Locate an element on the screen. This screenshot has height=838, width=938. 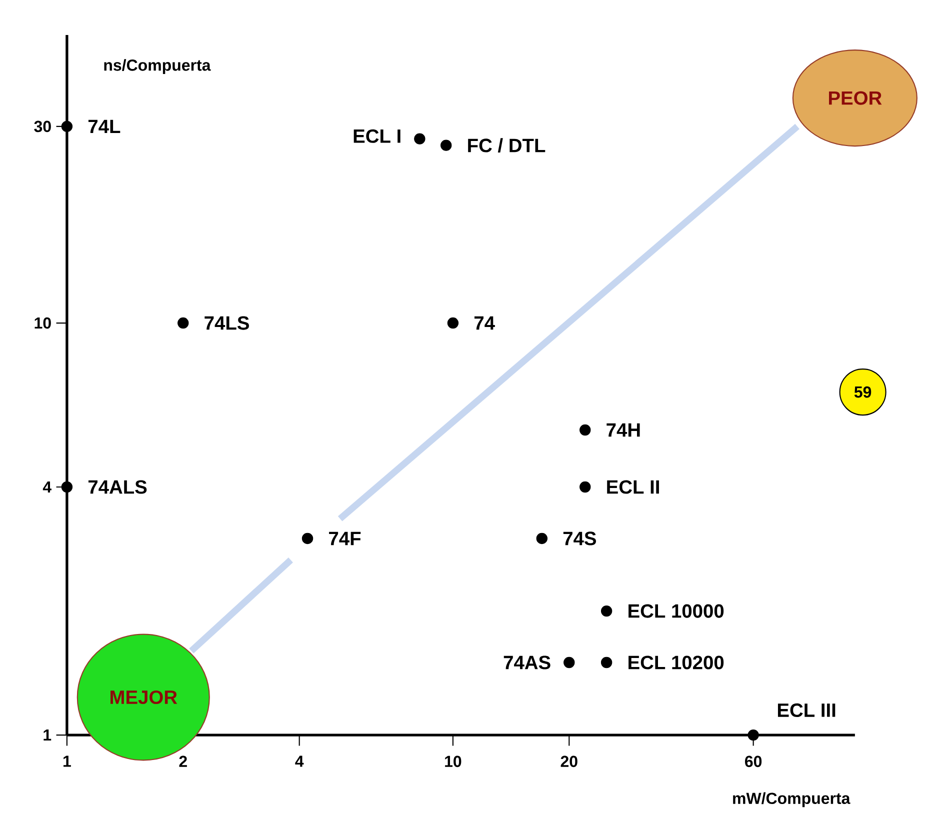
x-tick-label: 1 is located at coordinates (67, 761).